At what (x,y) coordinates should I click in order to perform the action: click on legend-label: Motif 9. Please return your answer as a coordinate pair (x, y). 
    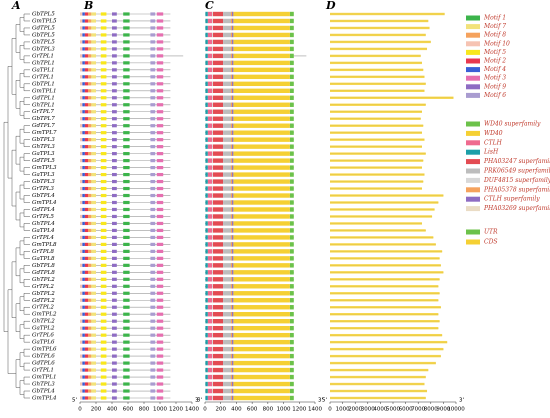
    Looking at the image, I should click on (494, 86).